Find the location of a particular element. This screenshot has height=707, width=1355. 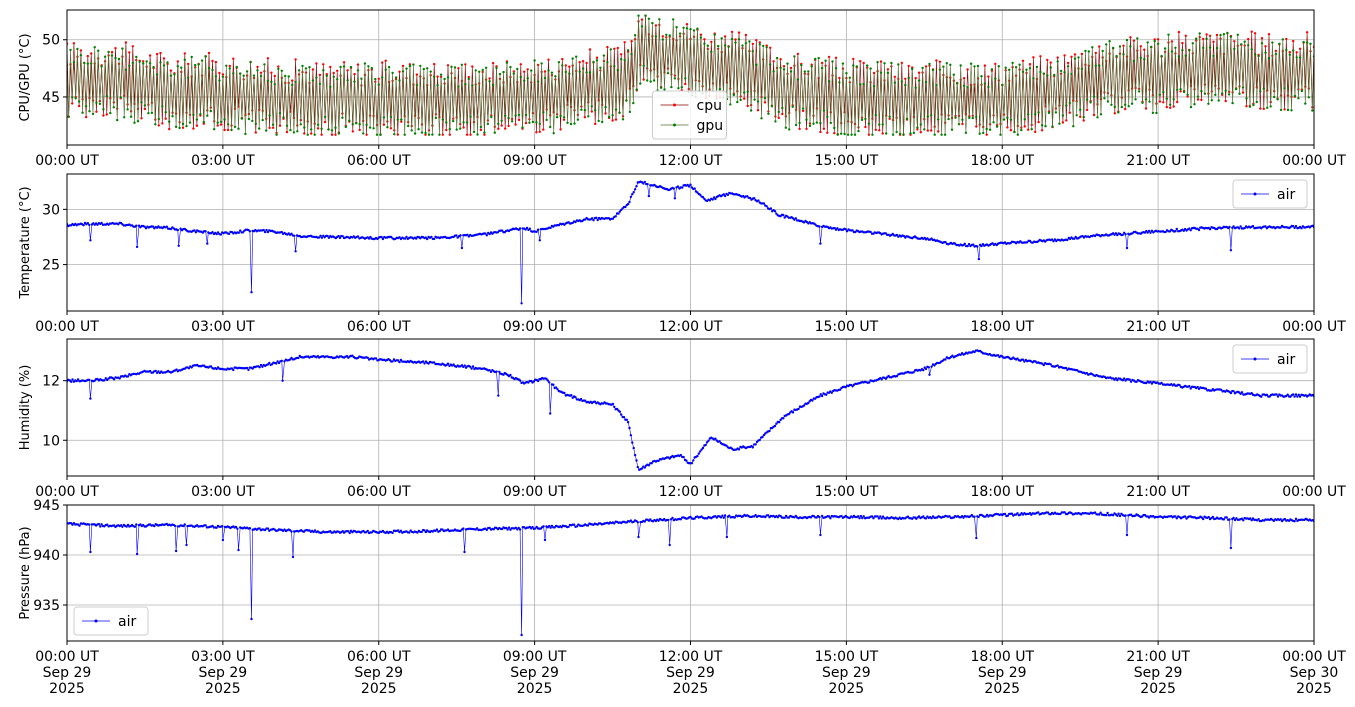

legend-label: gpu is located at coordinates (710, 126).